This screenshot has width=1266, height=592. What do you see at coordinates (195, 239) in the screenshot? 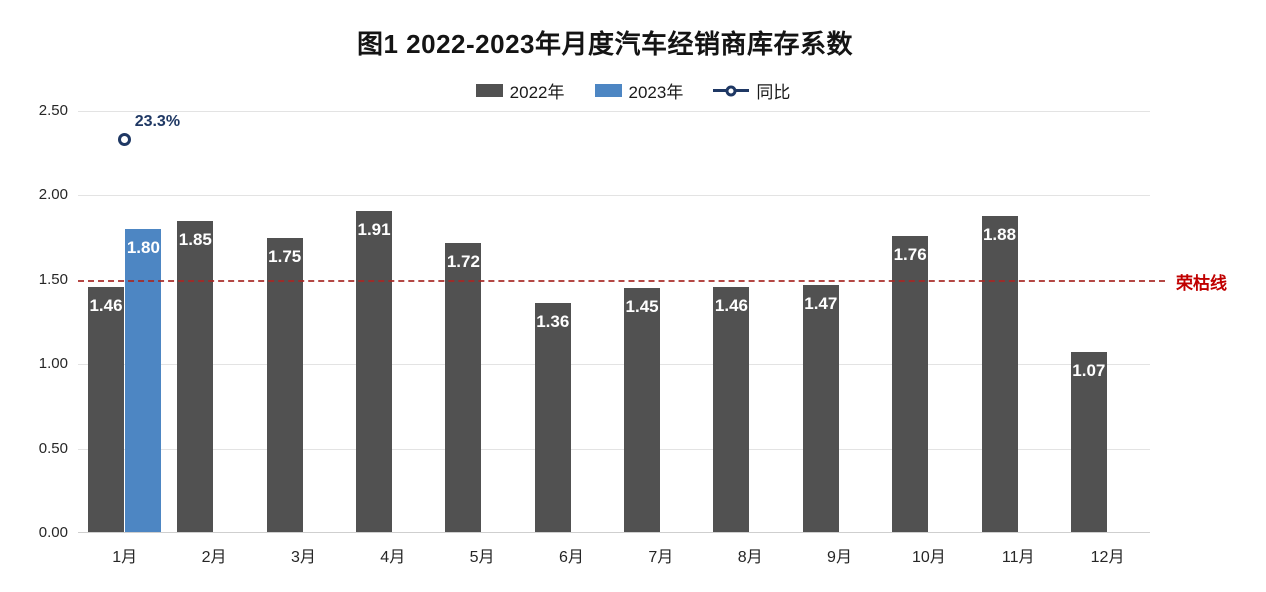
I see `bar-value-label-2022-2月: 1.85` at bounding box center [195, 239].